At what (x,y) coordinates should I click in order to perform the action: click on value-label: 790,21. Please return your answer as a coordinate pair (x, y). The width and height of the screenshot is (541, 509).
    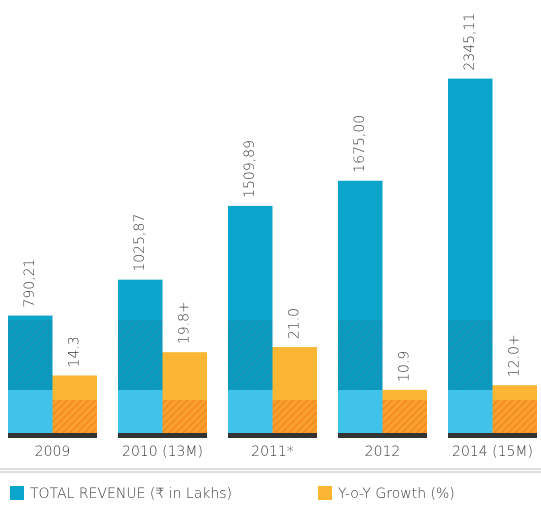
    Looking at the image, I should click on (30, 283).